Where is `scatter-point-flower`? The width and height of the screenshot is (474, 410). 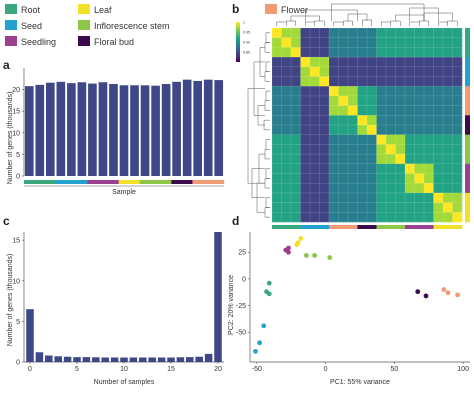
scatter-point-flower is located at coordinates (448, 293).